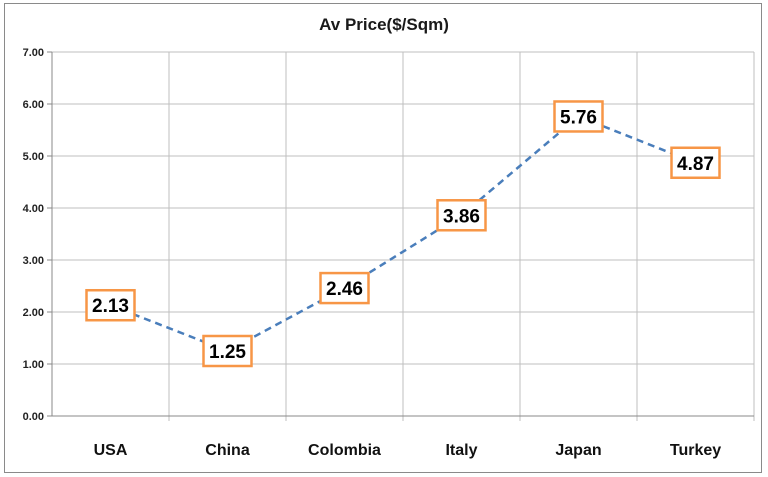 This screenshot has height=477, width=768. Describe the element at coordinates (33, 53) in the screenshot. I see `y-tick-label: 7.00` at that location.